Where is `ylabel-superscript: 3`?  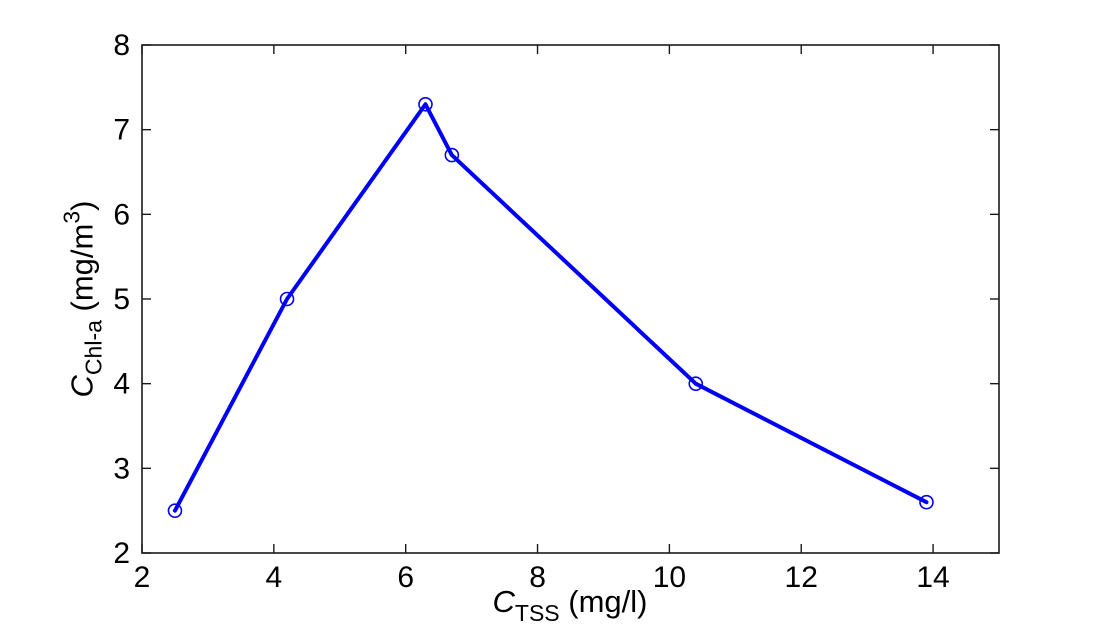 ylabel-superscript: 3 is located at coordinates (71, 217).